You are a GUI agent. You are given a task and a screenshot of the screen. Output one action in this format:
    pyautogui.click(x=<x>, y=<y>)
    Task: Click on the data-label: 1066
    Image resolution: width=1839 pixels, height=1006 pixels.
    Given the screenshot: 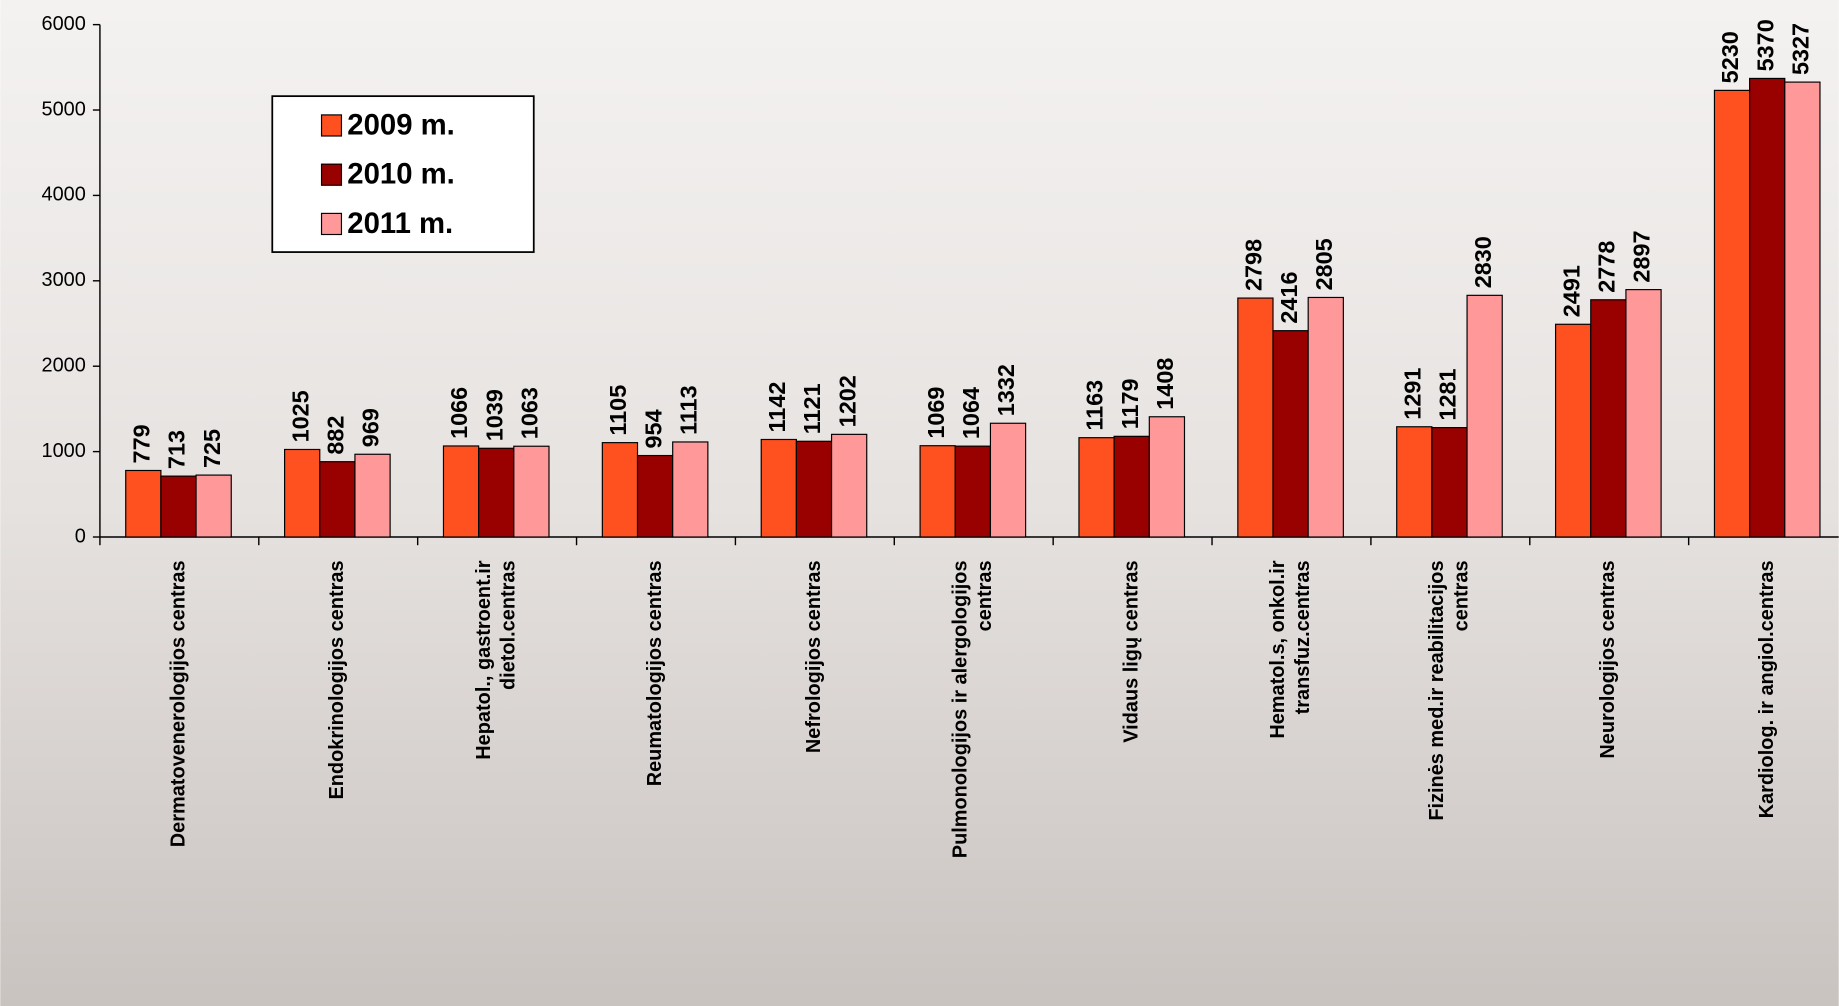 What is the action you would take?
    pyautogui.click(x=459, y=413)
    